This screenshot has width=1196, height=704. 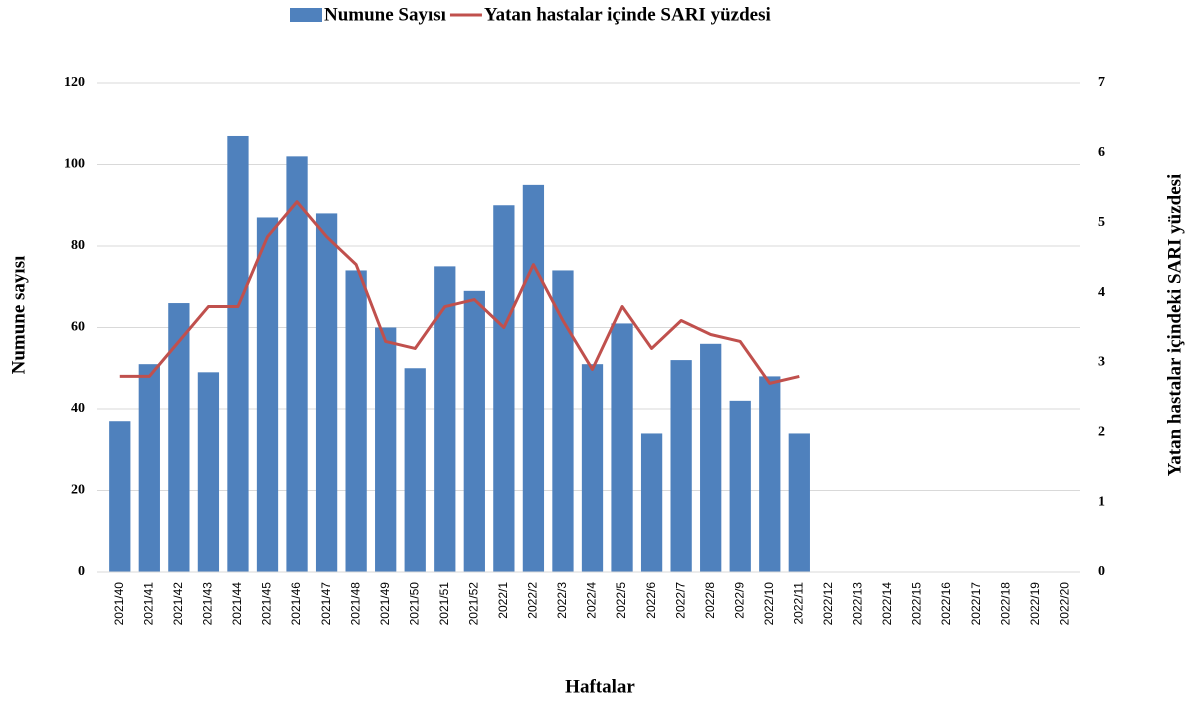 I want to click on x-tick-label: 2022/12, so click(x=828, y=604).